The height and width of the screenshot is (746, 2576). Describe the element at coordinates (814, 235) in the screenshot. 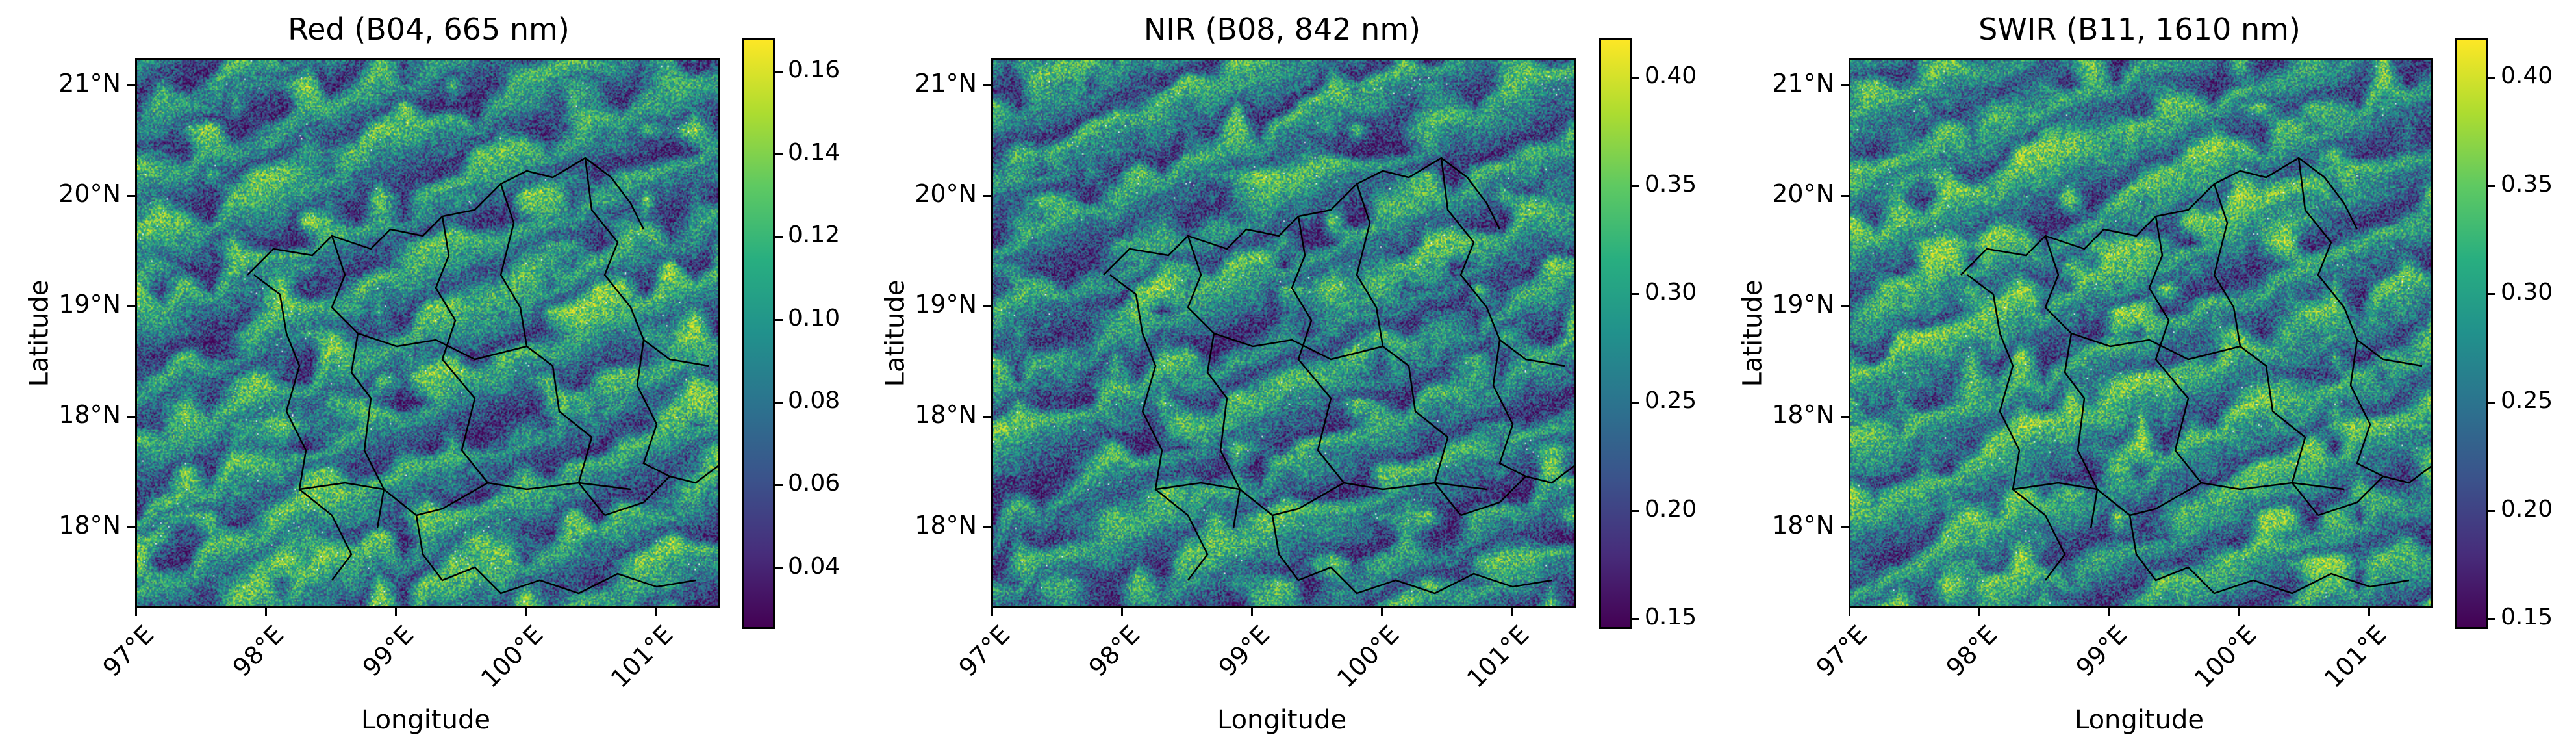

I see `colorbar-tick-label: 0.12` at that location.